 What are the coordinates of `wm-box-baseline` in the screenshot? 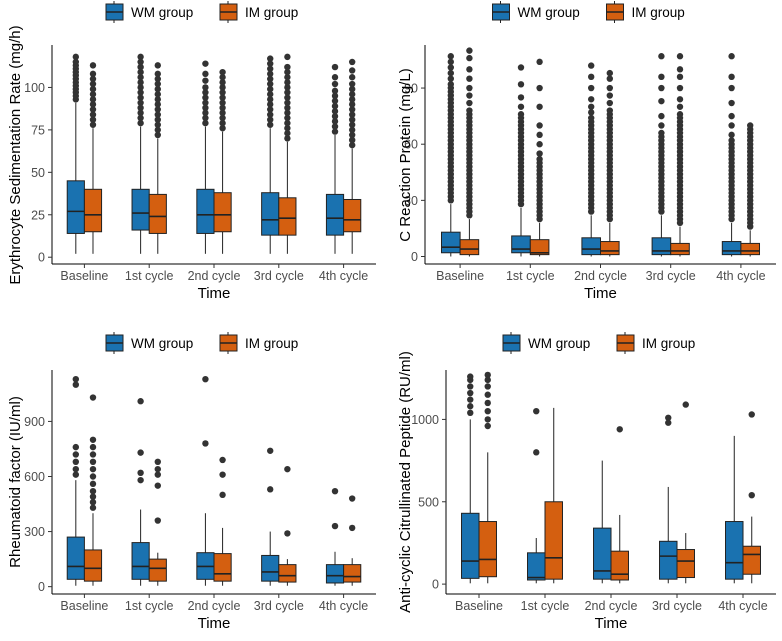 It's located at (75, 480).